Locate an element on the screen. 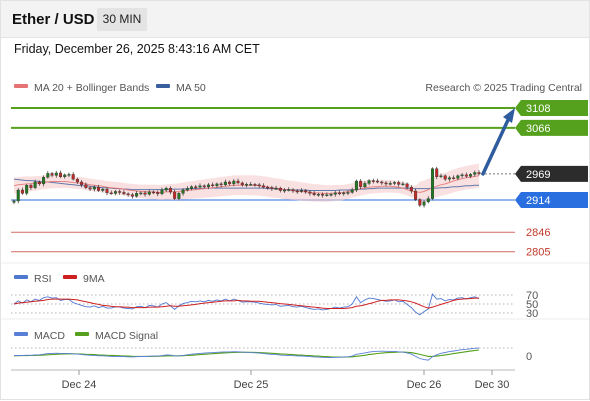 The height and width of the screenshot is (401, 590). timeframe-button: 30 MIN is located at coordinates (122, 19).